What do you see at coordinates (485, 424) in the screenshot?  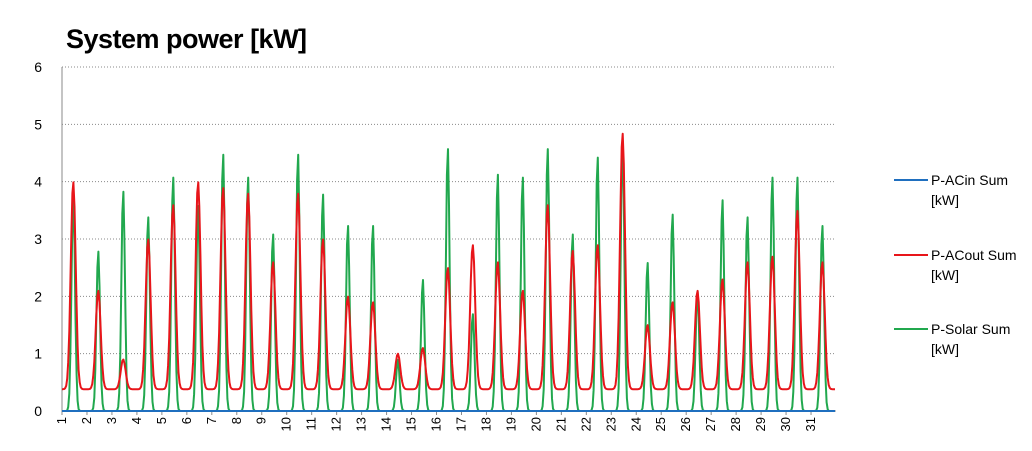 I see `x-tick-label: 18` at bounding box center [485, 424].